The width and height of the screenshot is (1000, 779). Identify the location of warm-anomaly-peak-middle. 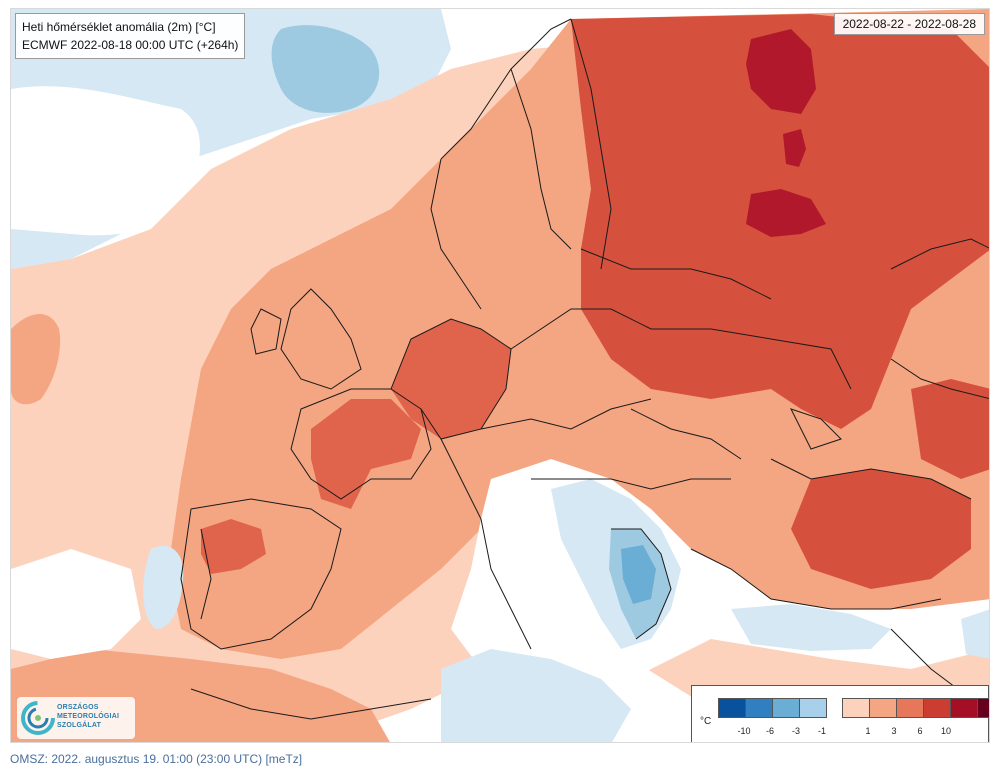
(786, 213).